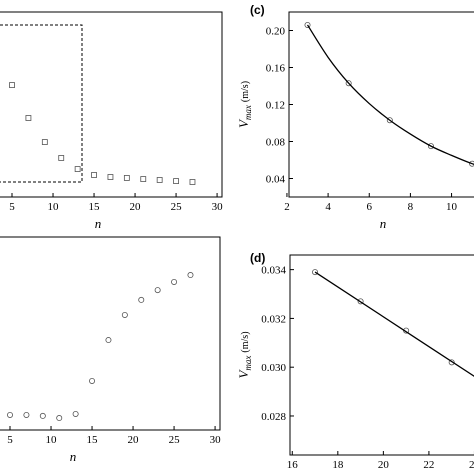 The image size is (474, 474). Describe the element at coordinates (411, 207) in the screenshot. I see `x-tick-label: 8` at that location.